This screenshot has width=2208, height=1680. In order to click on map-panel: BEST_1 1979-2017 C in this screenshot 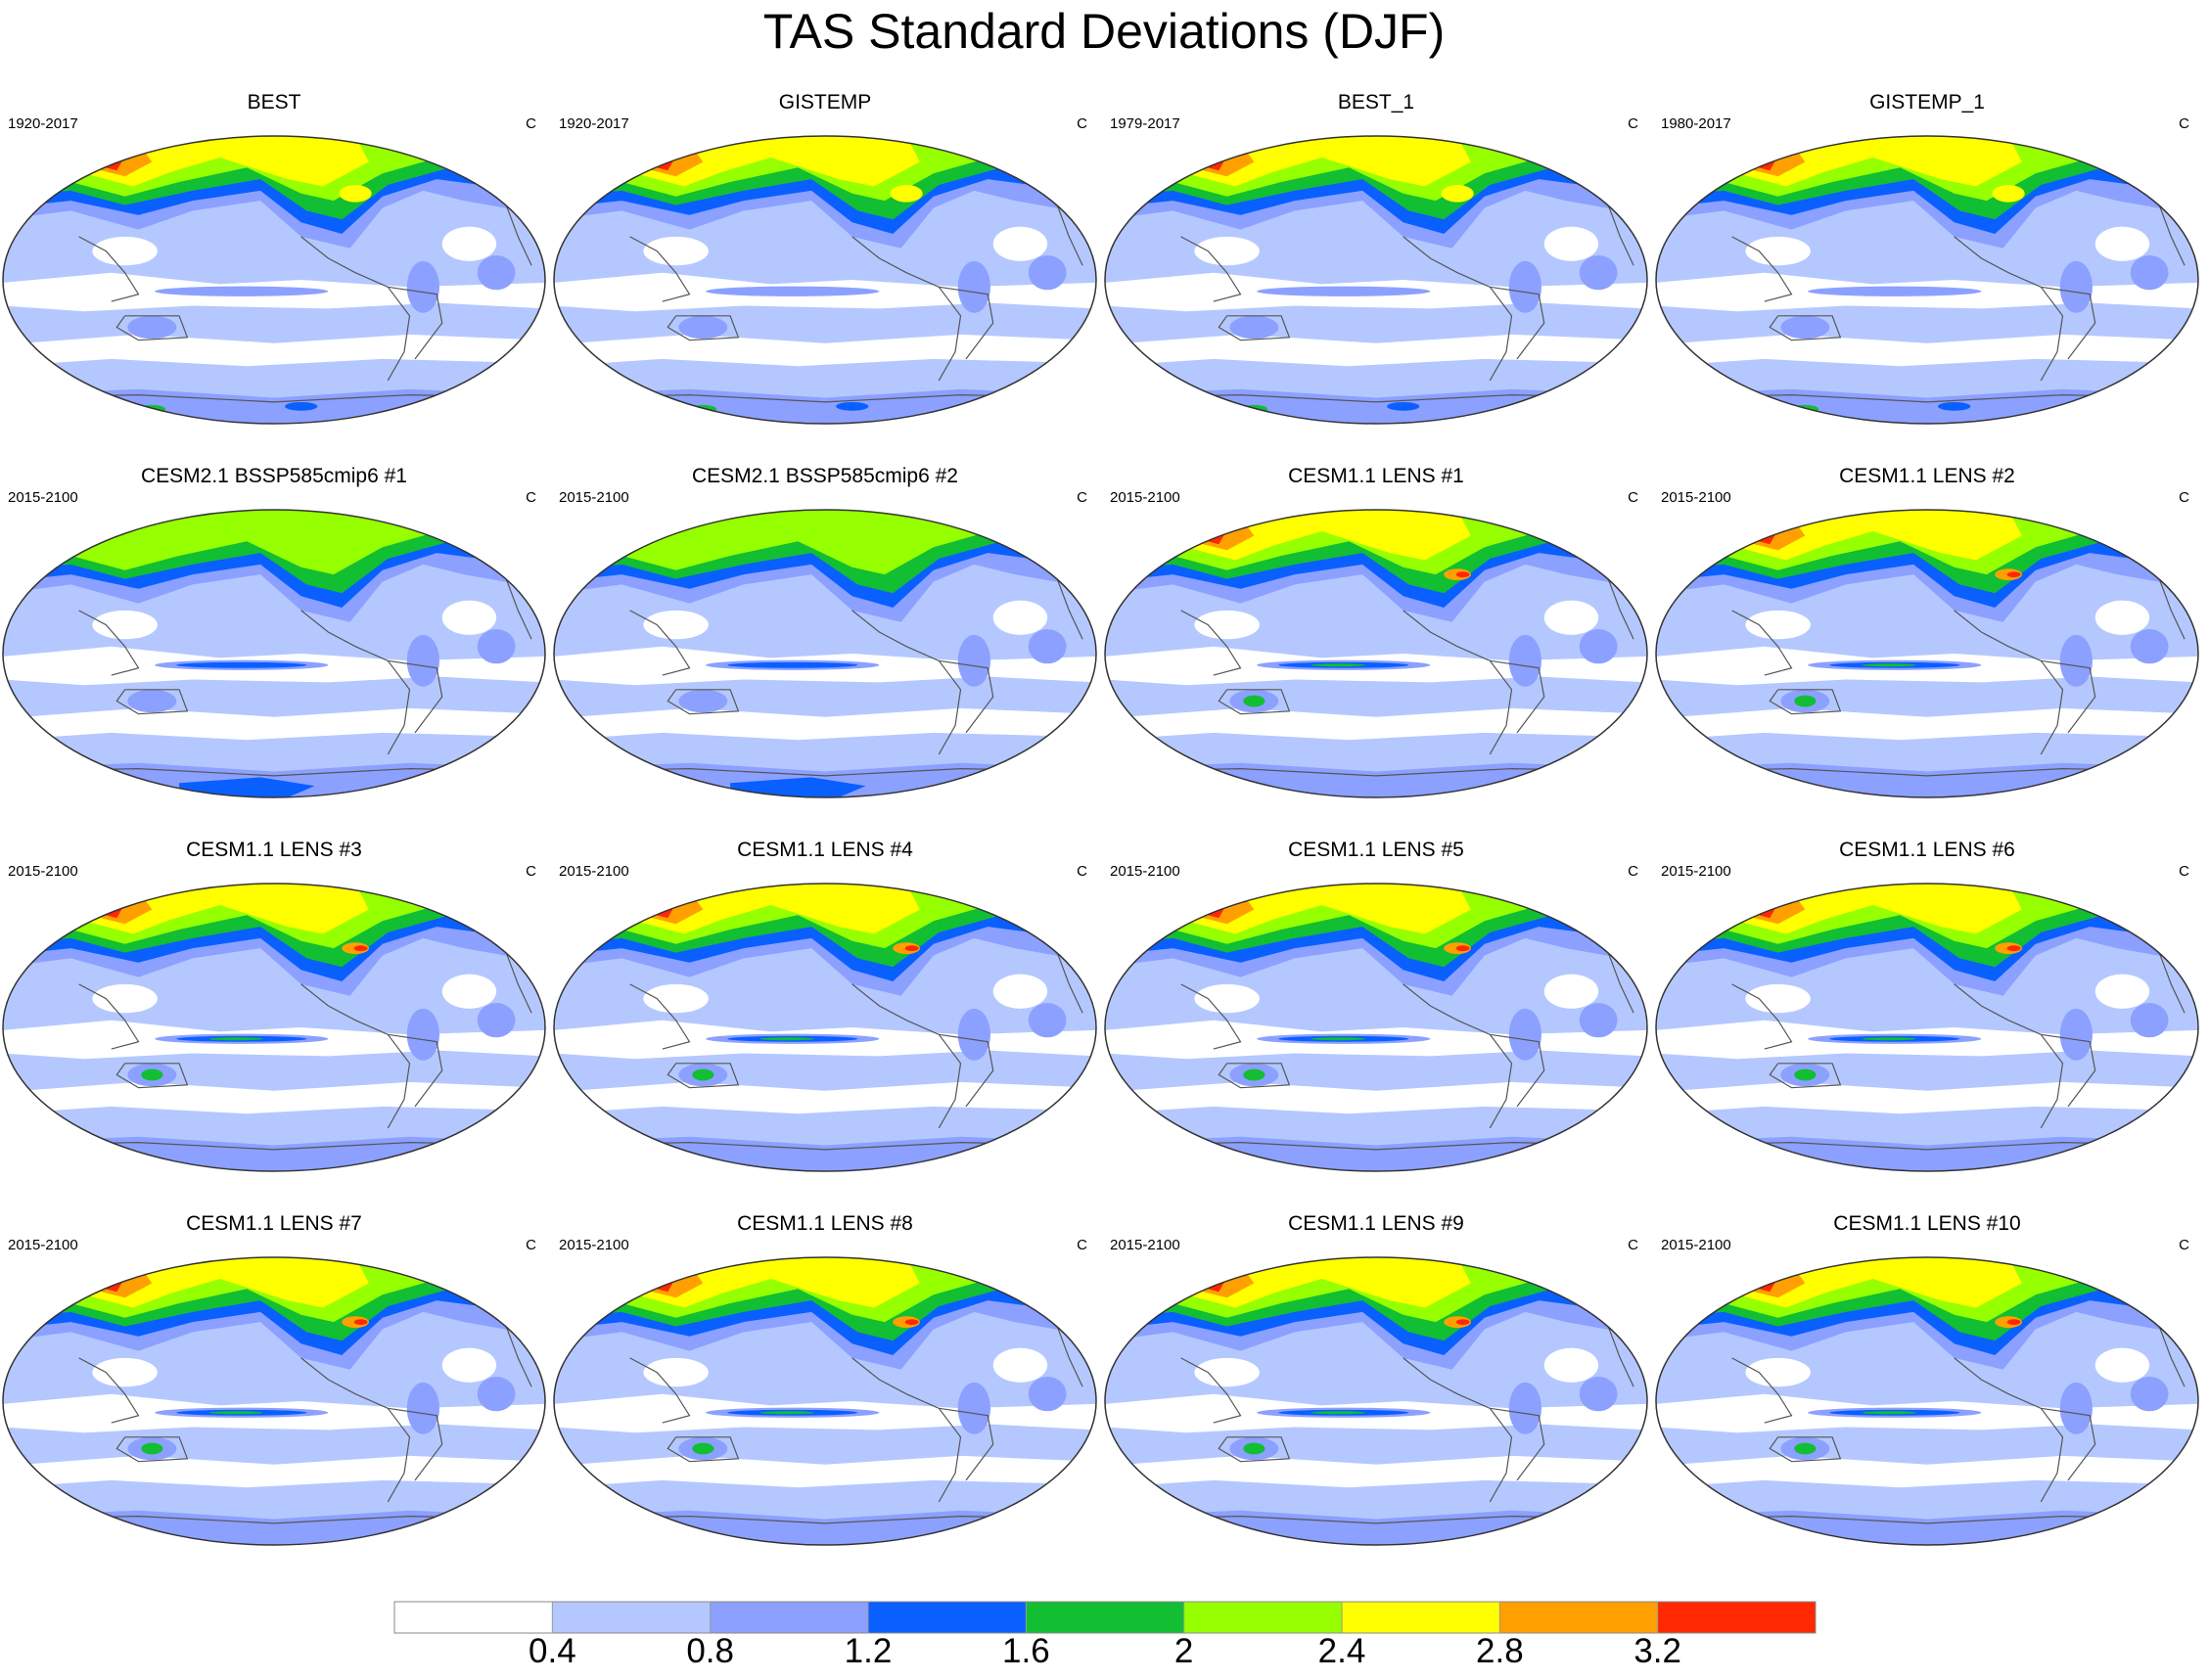, I will do `click(1376, 261)`.